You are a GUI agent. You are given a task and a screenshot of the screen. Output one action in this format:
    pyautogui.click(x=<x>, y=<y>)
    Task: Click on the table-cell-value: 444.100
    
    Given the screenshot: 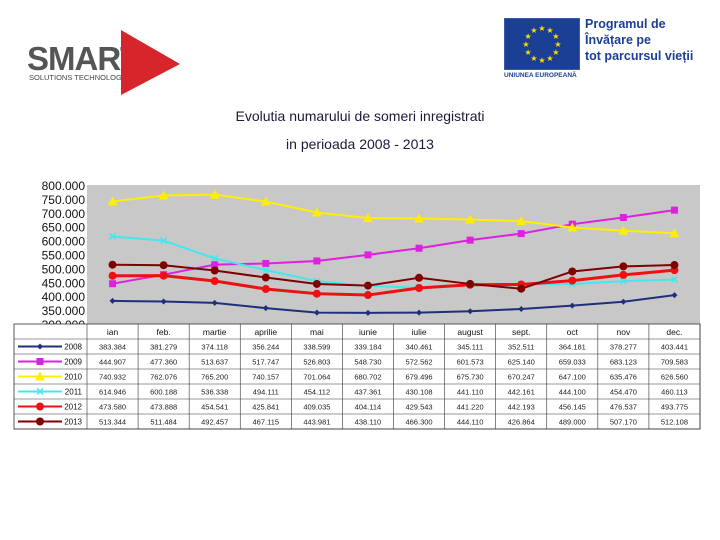 What is the action you would take?
    pyautogui.click(x=572, y=392)
    